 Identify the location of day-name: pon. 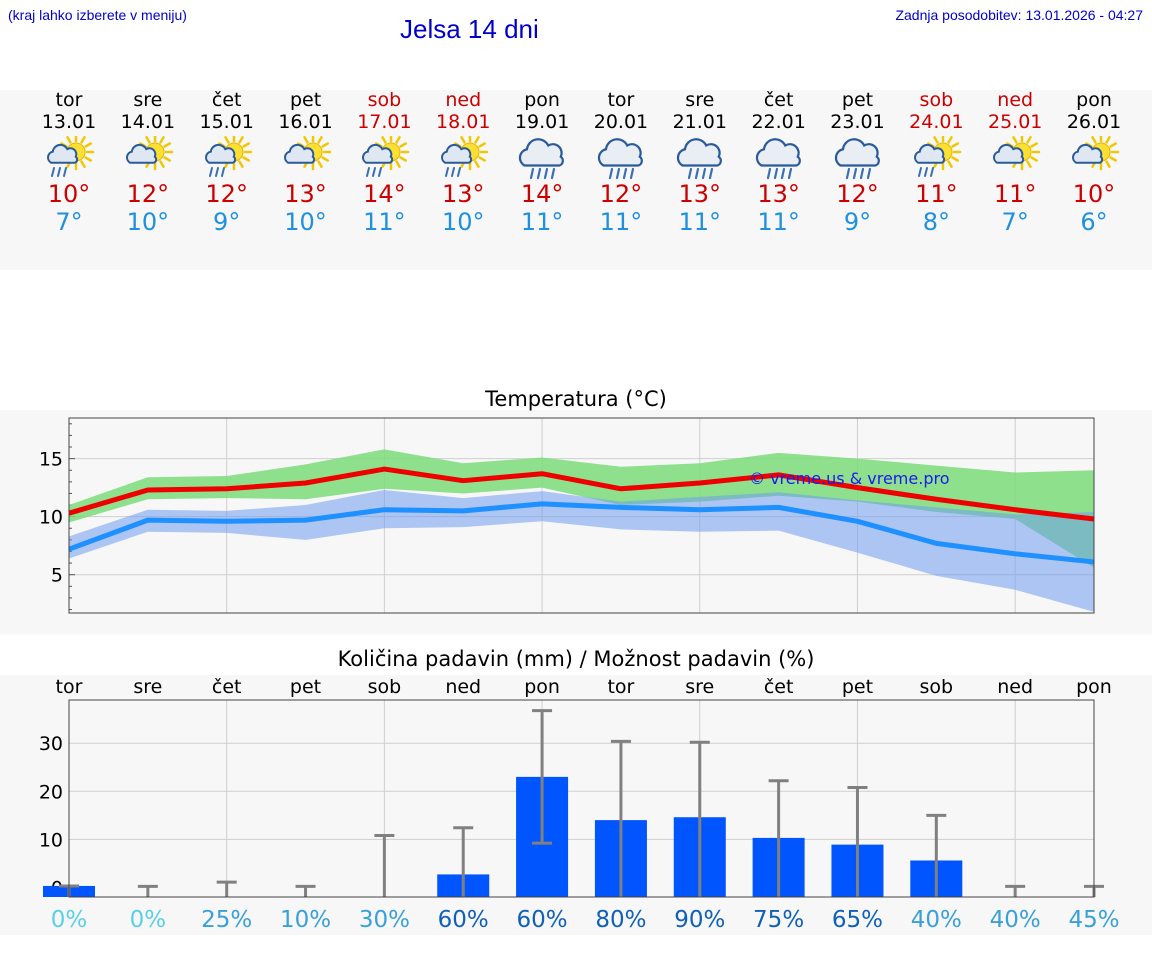
(1094, 100).